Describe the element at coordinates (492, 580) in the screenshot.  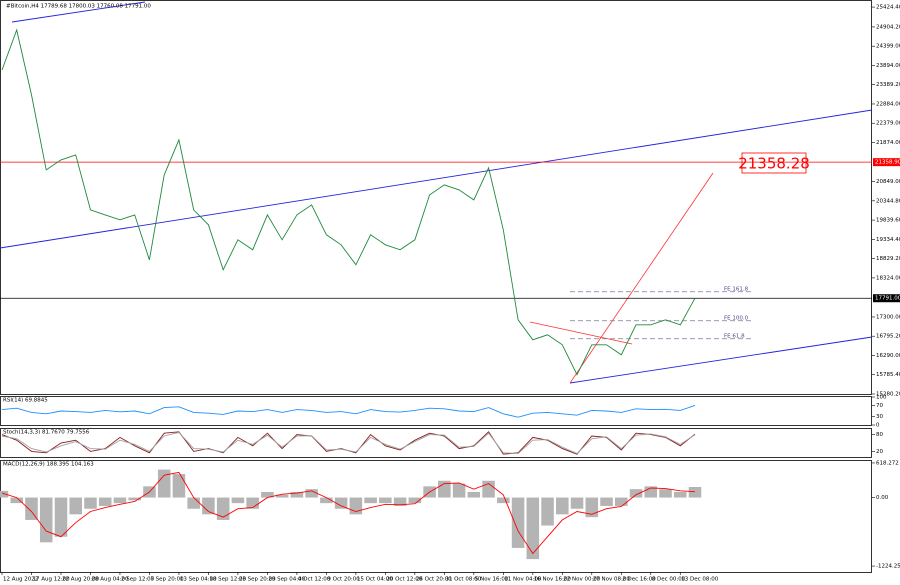
I see `x-tick-label: 5 Nov 16:00` at that location.